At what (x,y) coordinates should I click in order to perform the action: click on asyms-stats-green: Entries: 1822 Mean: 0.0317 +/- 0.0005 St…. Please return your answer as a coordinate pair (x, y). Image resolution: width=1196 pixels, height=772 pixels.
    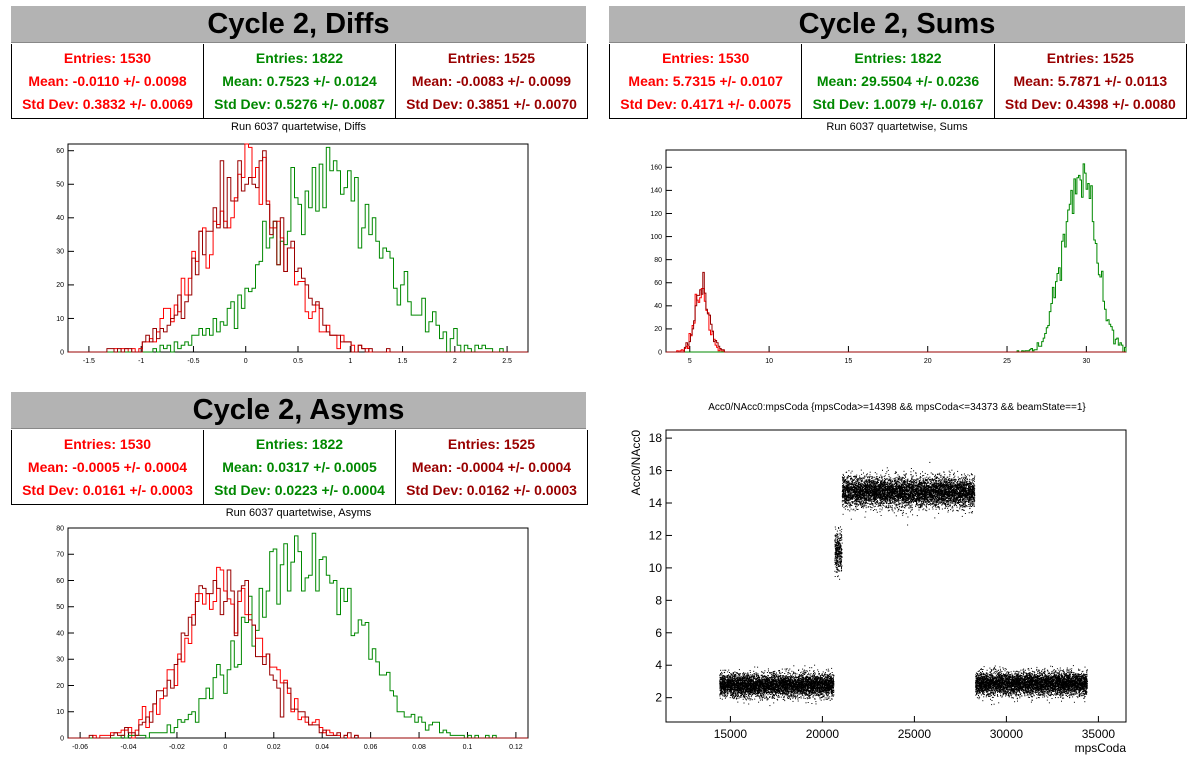
    Looking at the image, I should click on (300, 467).